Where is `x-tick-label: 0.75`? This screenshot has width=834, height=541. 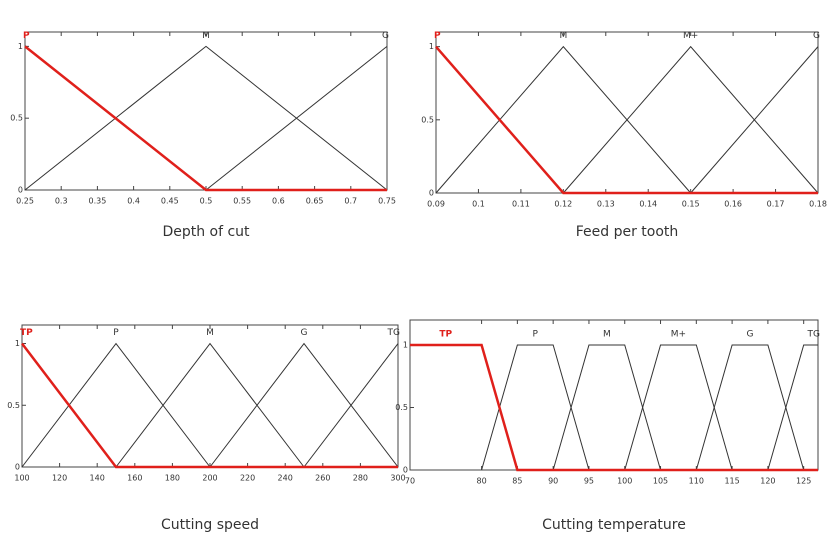
x-tick-label: 0.75 is located at coordinates (387, 201).